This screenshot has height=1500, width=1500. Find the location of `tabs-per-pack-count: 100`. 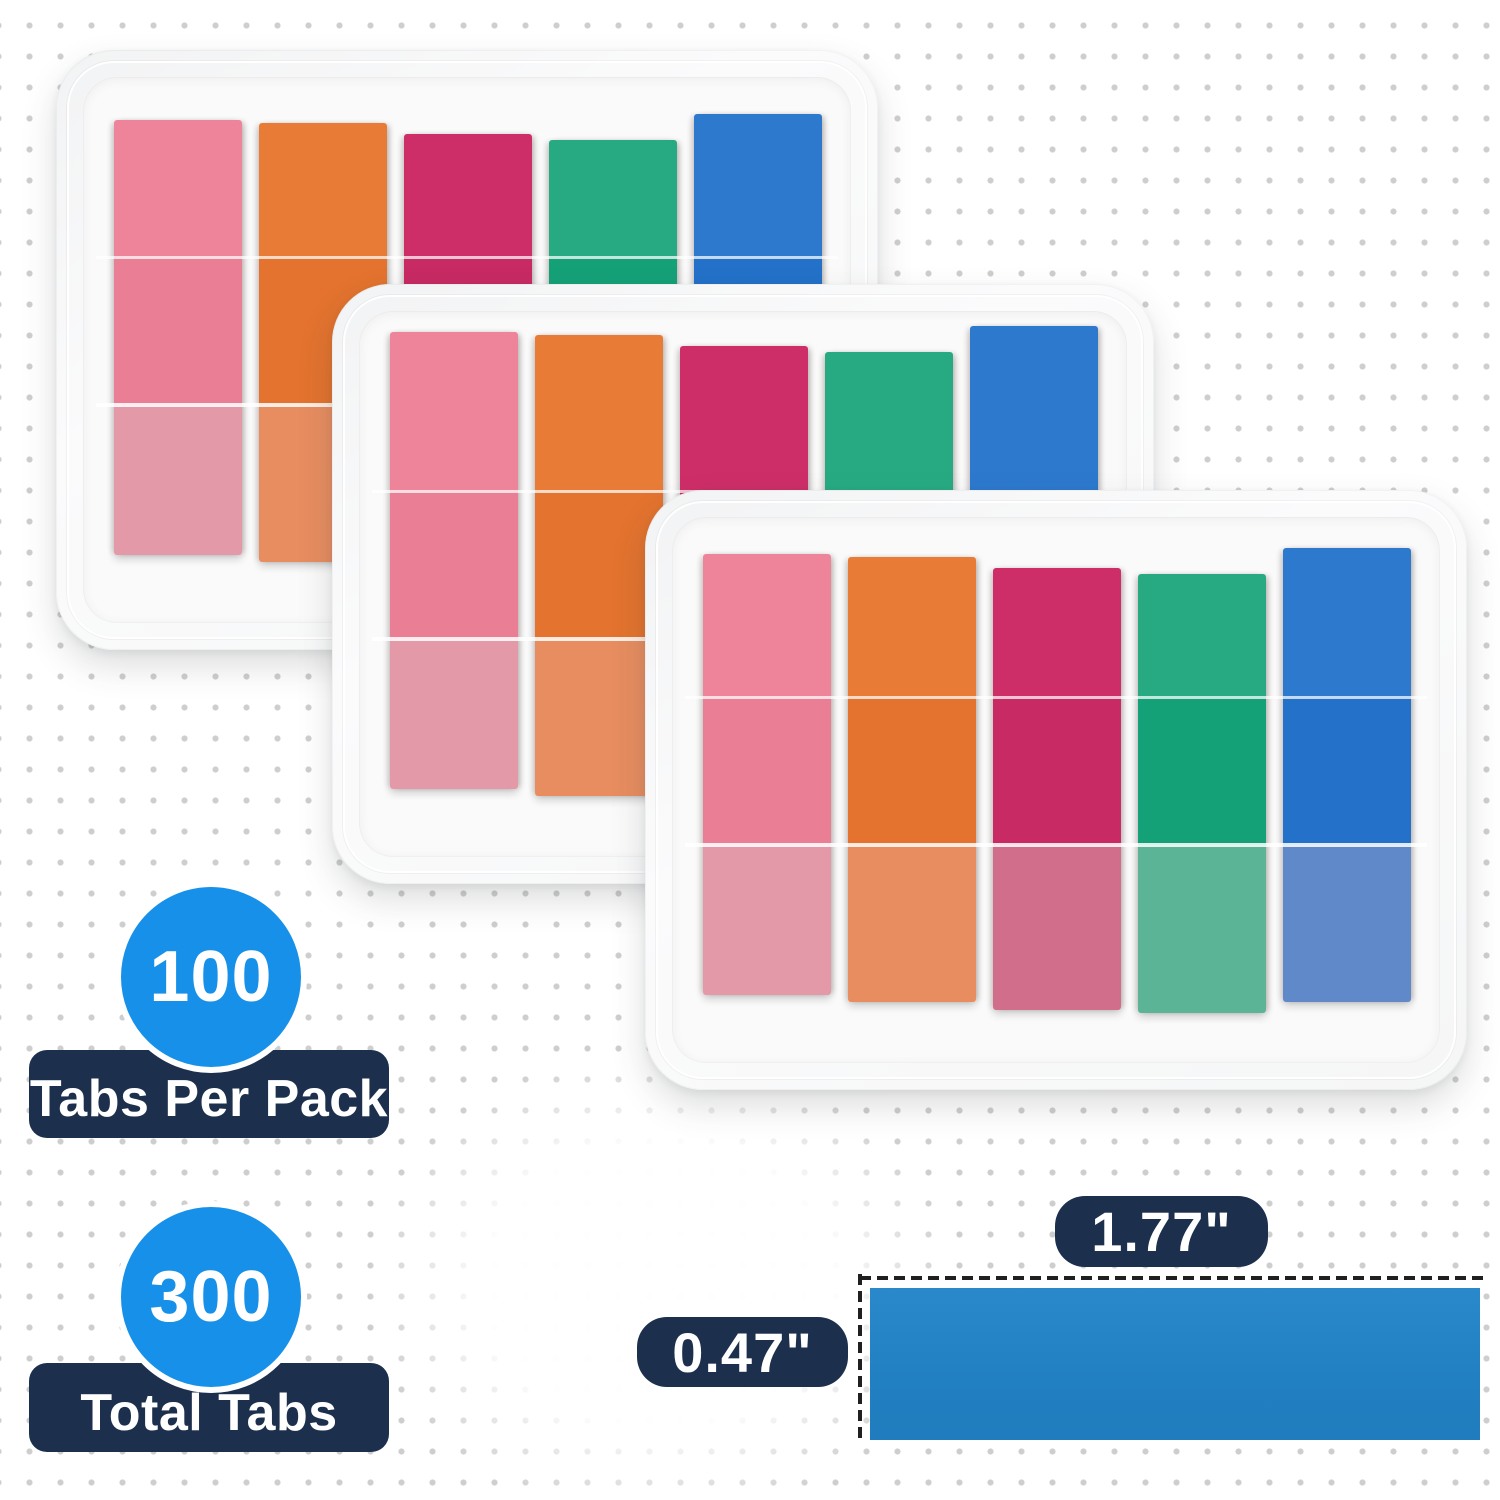

tabs-per-pack-count: 100 is located at coordinates (211, 977).